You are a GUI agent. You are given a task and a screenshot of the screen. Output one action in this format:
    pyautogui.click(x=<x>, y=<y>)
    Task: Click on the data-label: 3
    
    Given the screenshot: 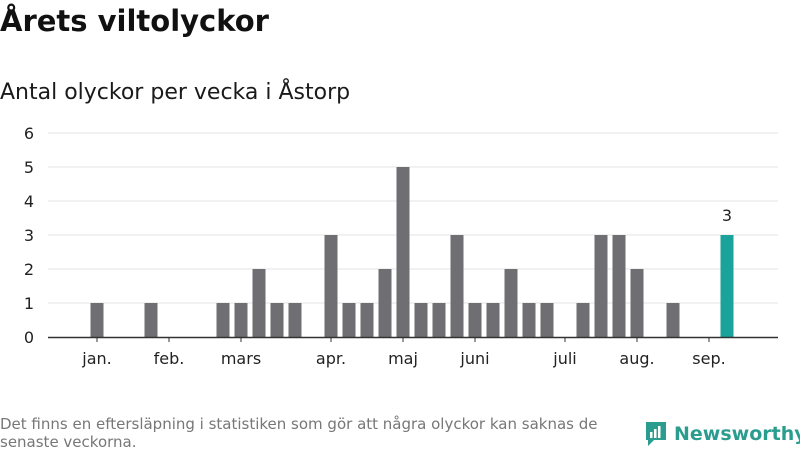 What is the action you would take?
    pyautogui.click(x=727, y=215)
    